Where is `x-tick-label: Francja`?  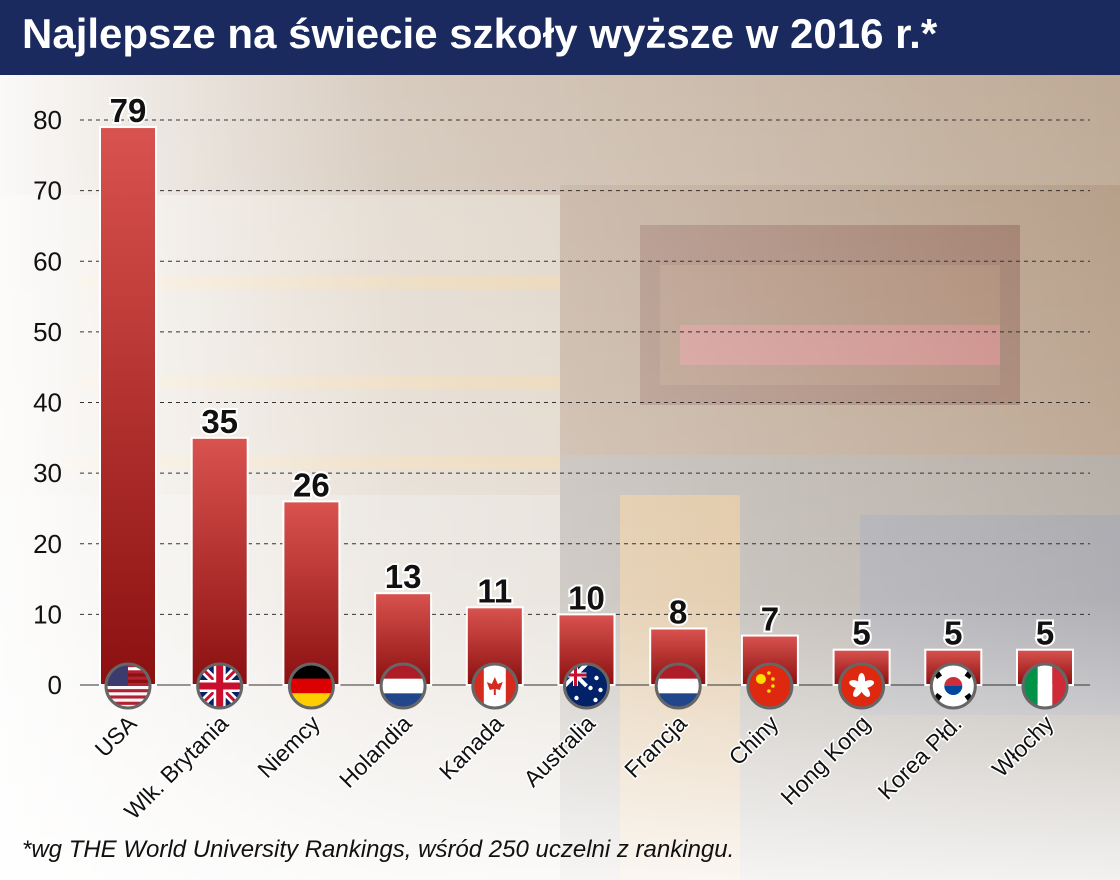
x-tick-label: Francja is located at coordinates (655, 746).